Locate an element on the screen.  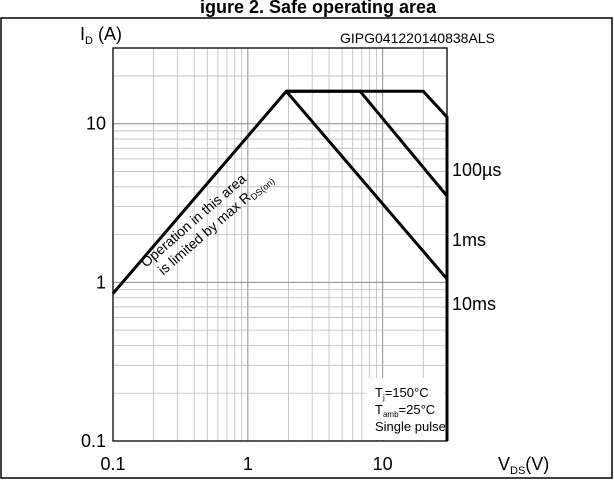
series-label-2: 1ms is located at coordinates (469, 240).